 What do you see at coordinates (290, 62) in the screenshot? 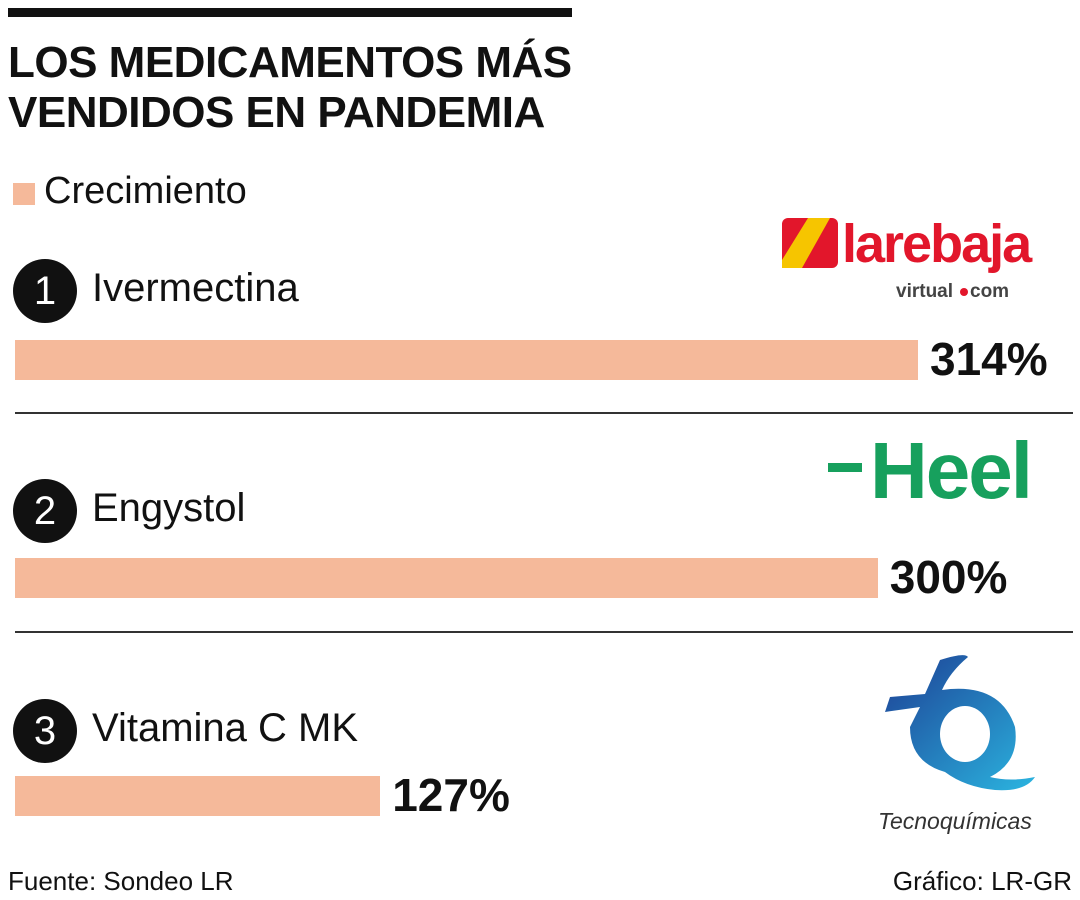
I see `title-line-1: LOS MEDICAMENTOS MÁS` at bounding box center [290, 62].